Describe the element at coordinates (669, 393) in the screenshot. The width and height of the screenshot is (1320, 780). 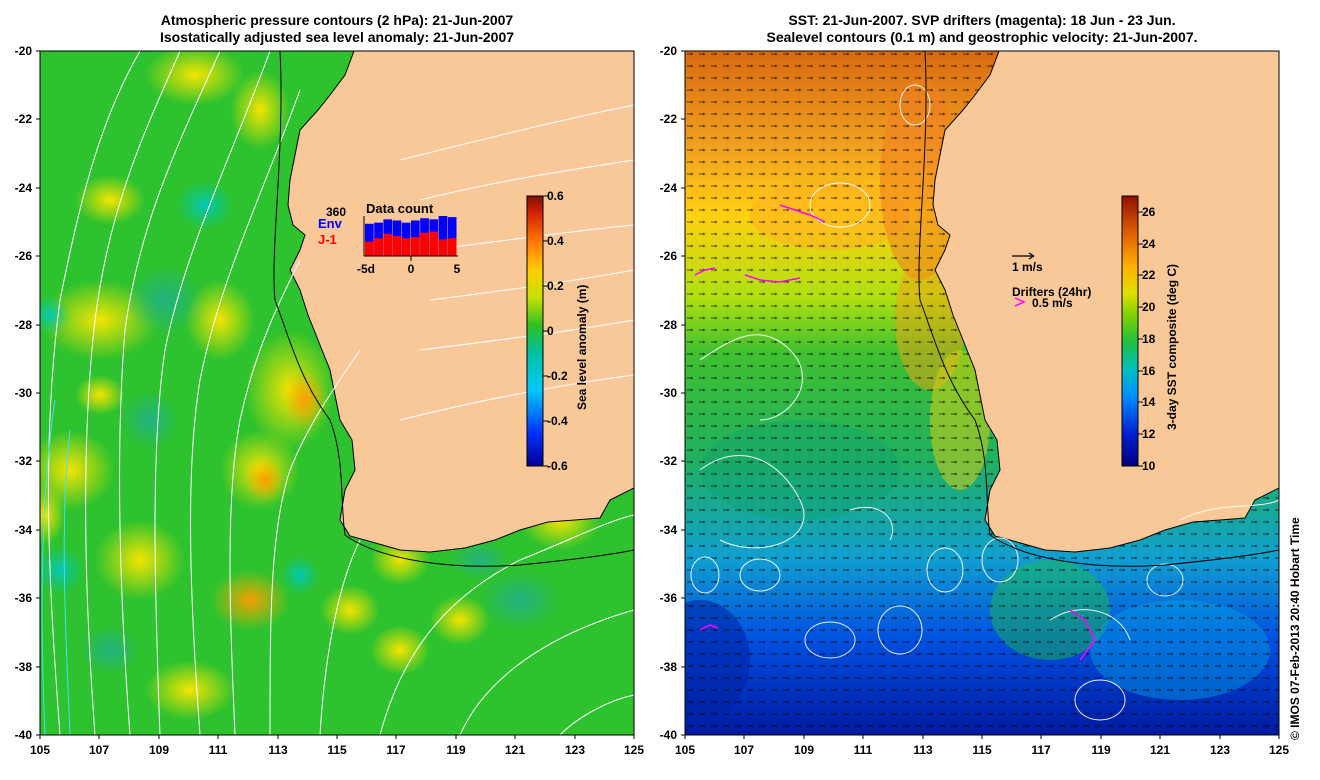
I see `right-y-tick: -30` at that location.